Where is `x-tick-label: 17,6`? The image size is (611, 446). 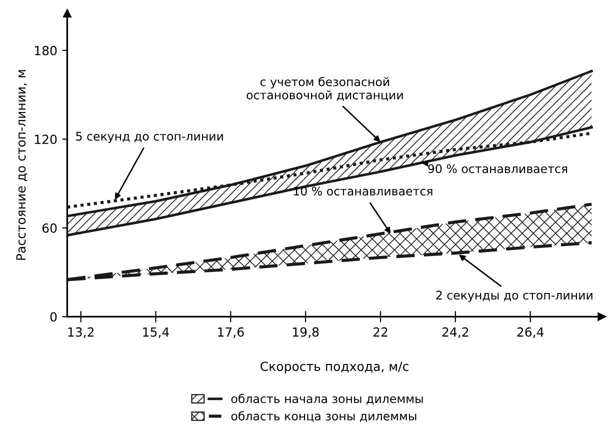 x-tick-label: 17,6 is located at coordinates (231, 332).